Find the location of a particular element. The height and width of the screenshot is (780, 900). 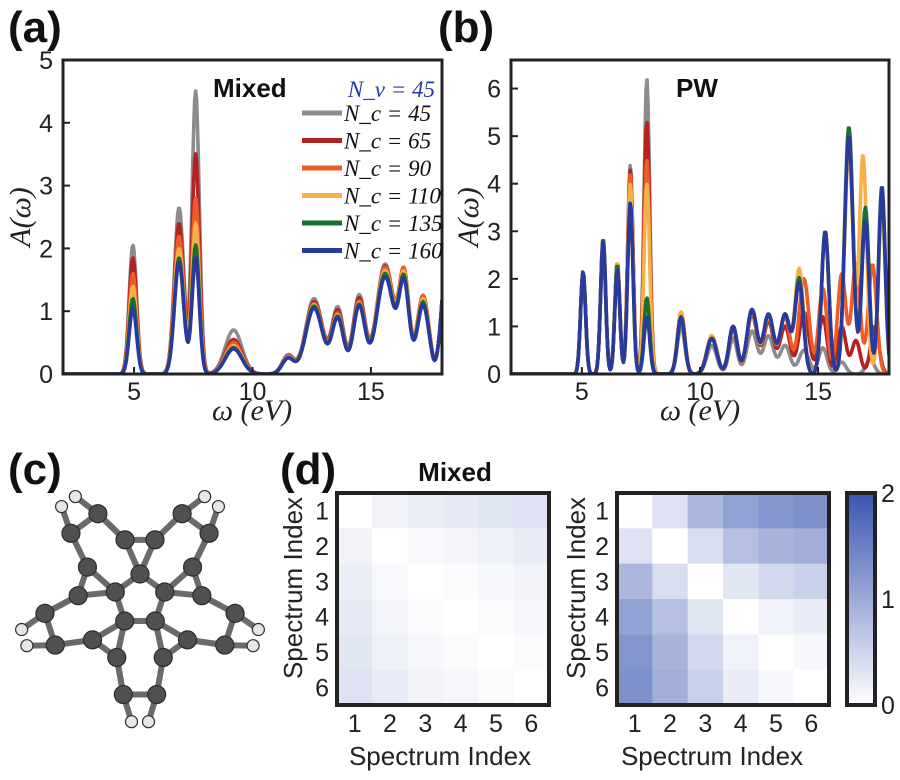

x-tick-label: 2 is located at coordinates (670, 724).